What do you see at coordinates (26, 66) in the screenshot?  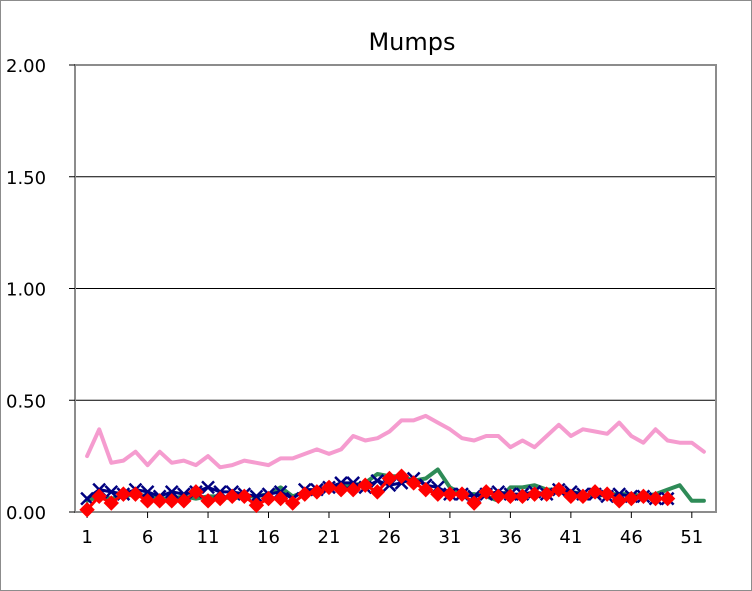 I see `y-tick-label: 2.00` at bounding box center [26, 66].